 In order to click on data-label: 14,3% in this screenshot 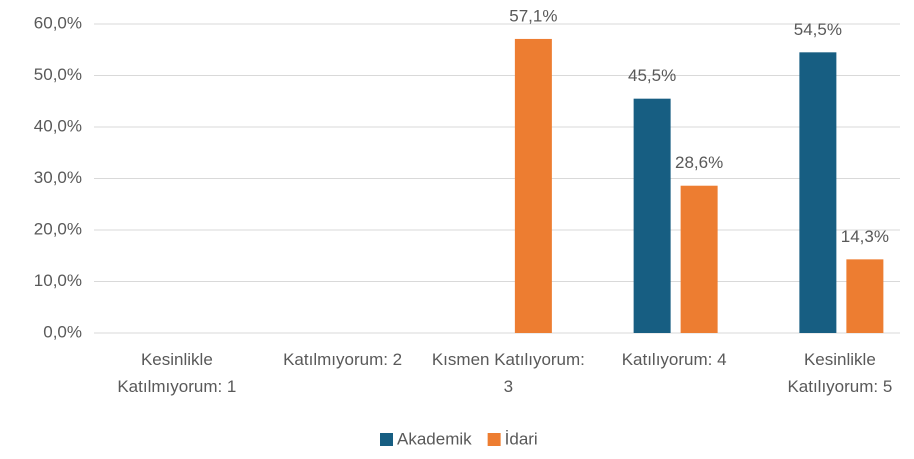, I will do `click(865, 236)`.